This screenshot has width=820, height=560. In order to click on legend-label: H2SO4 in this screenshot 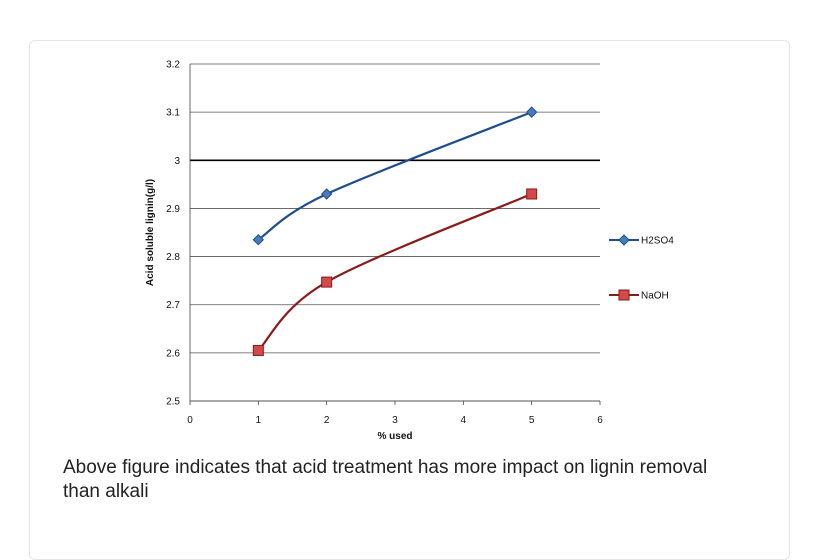, I will do `click(657, 241)`.